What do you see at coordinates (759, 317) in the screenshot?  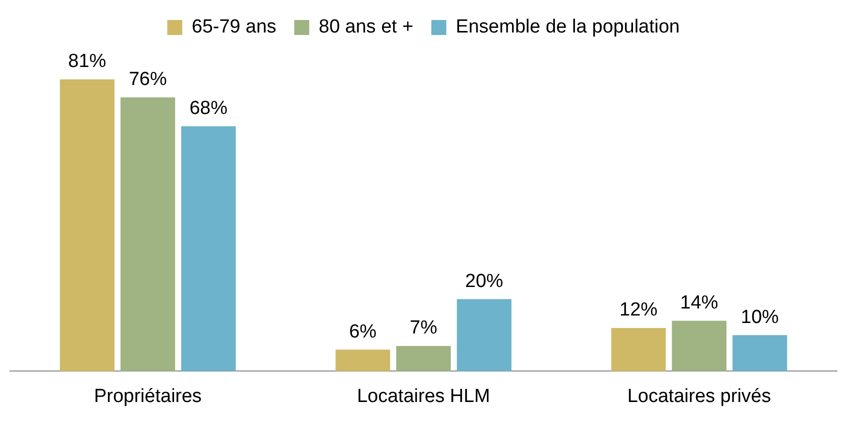 I see `data-label: 10%` at bounding box center [759, 317].